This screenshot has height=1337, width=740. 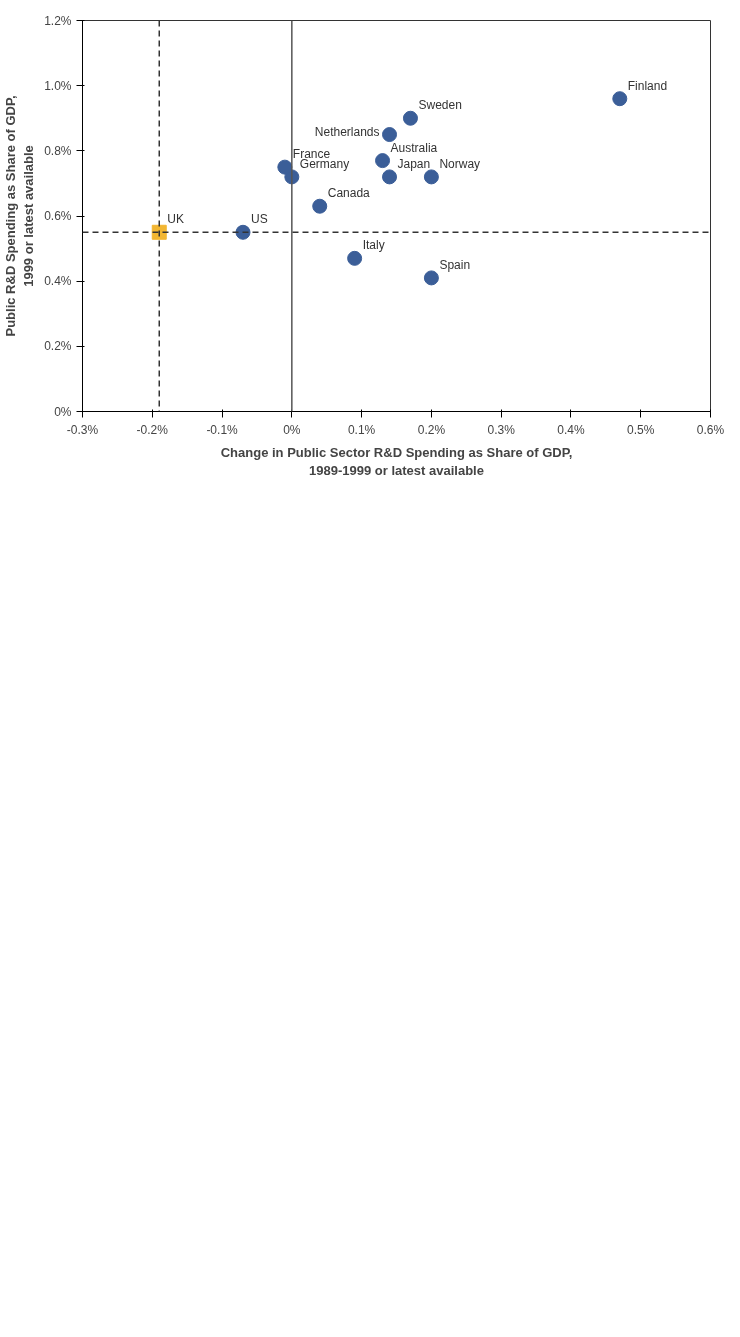 What do you see at coordinates (58, 281) in the screenshot?
I see `y-tick-label: 0.4%` at bounding box center [58, 281].